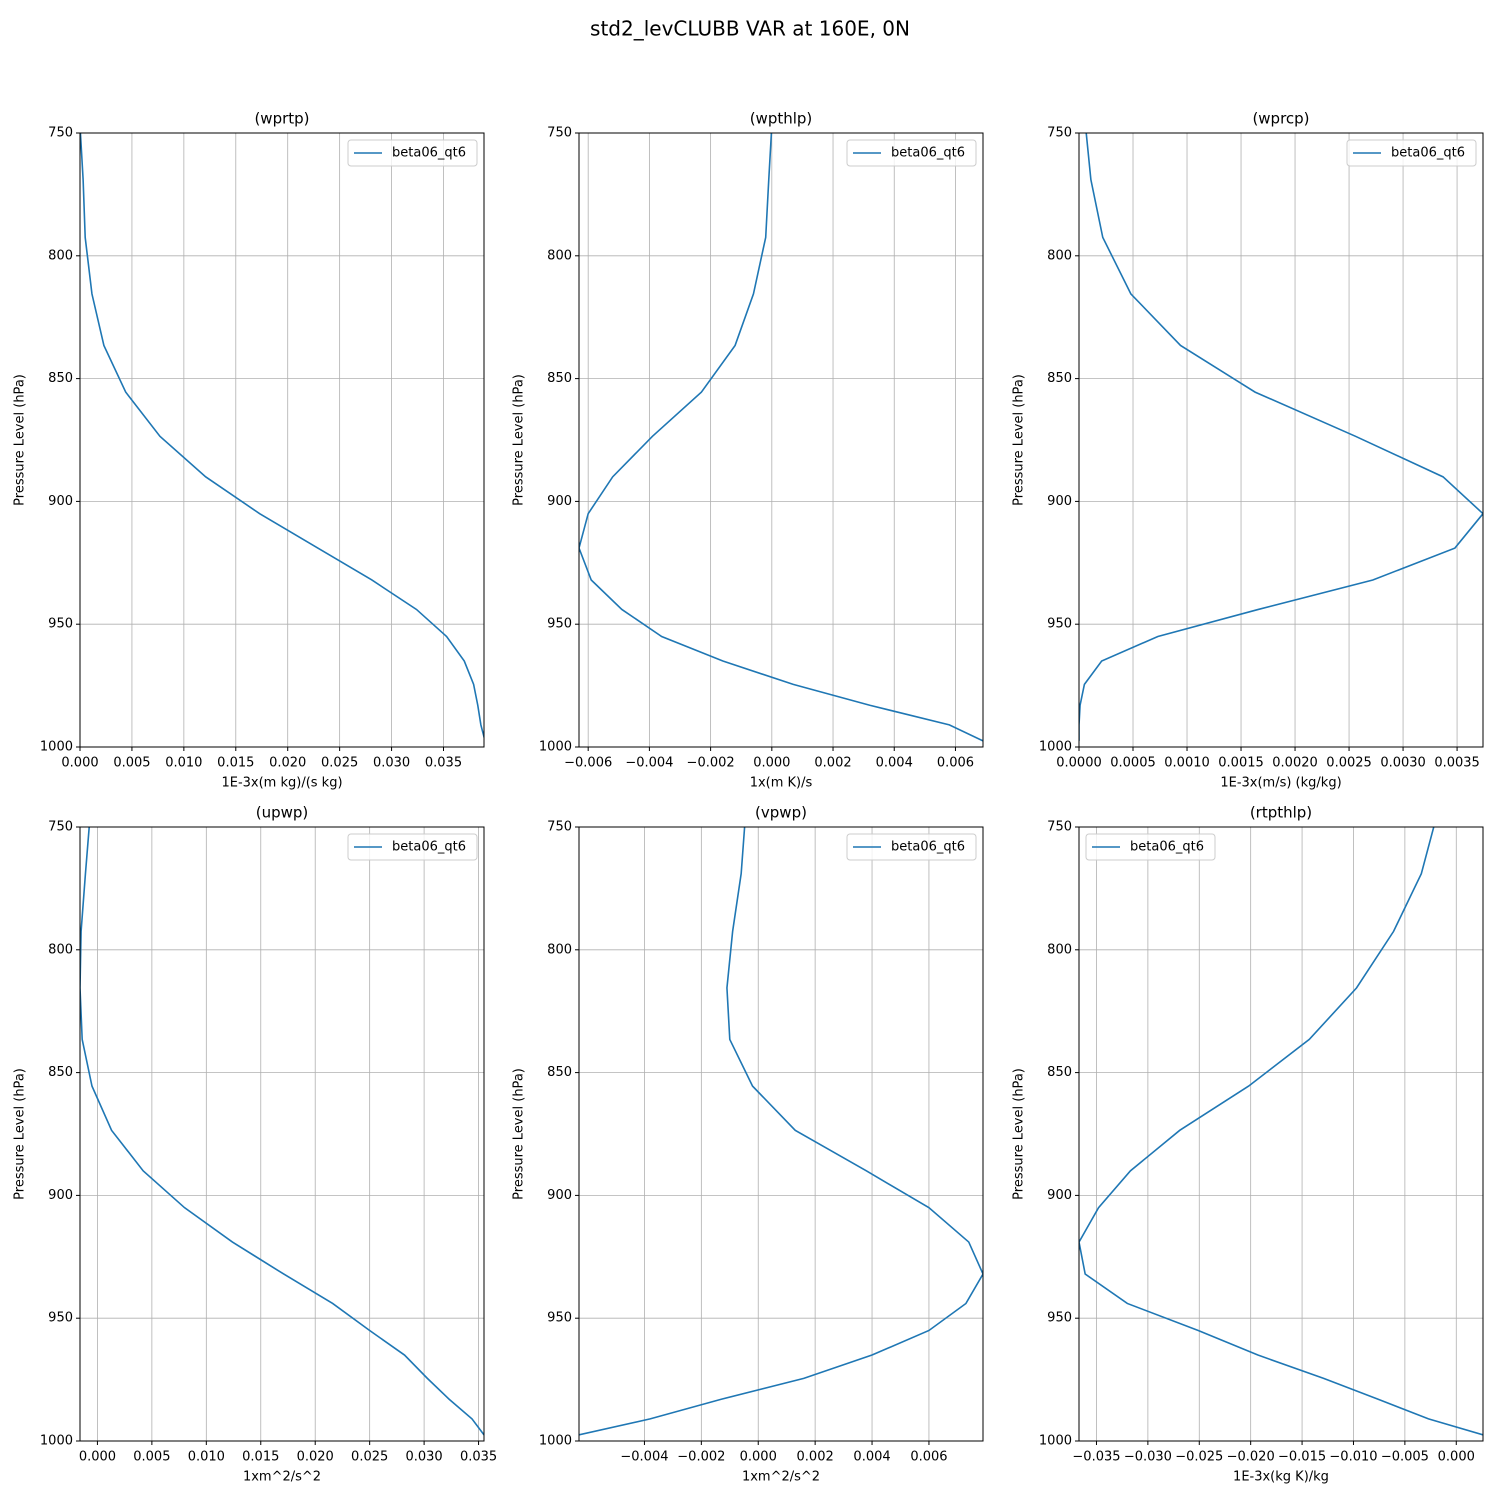 This screenshot has width=1500, height=1500. I want to click on x-tick-label: 0.025, so click(339, 763).